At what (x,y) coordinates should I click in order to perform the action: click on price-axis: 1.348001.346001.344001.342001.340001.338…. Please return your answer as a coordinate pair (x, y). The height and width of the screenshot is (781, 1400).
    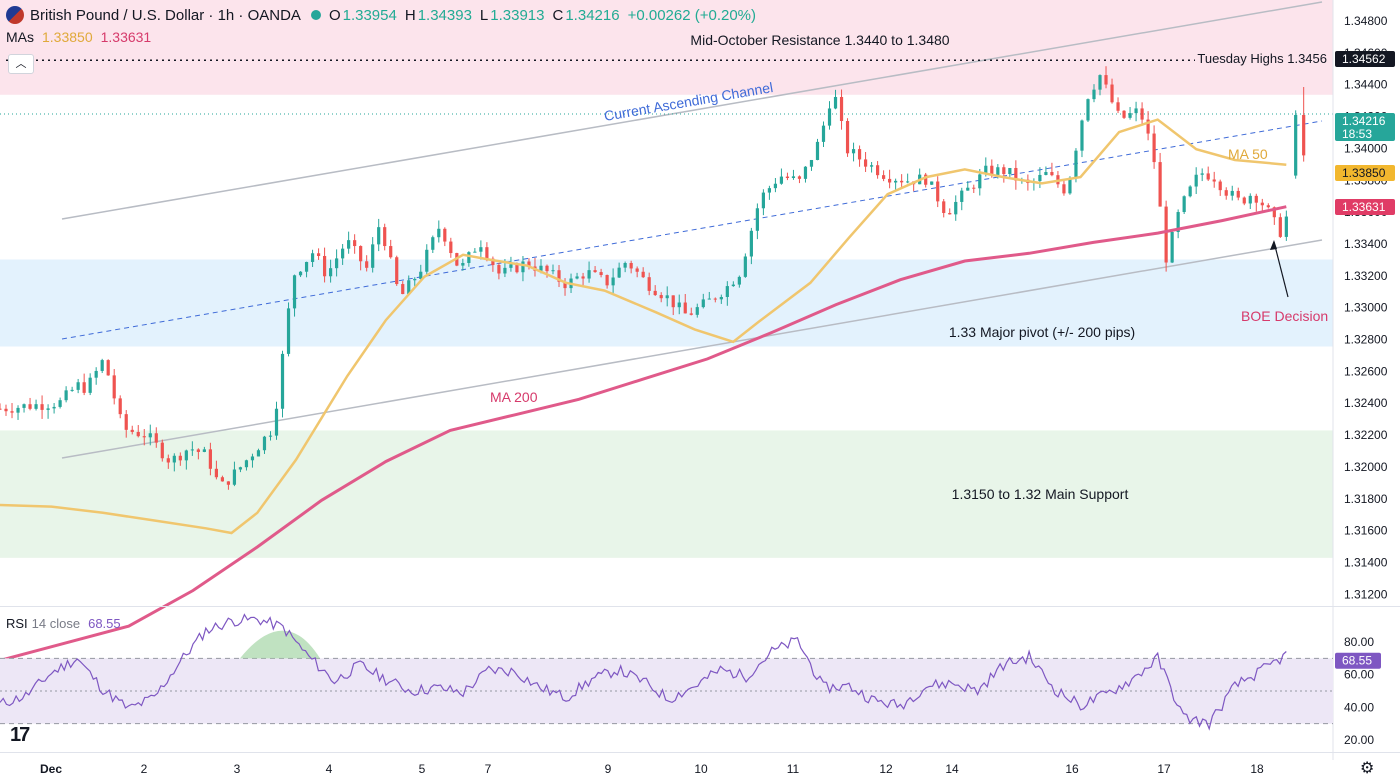
    Looking at the image, I should click on (1366, 380).